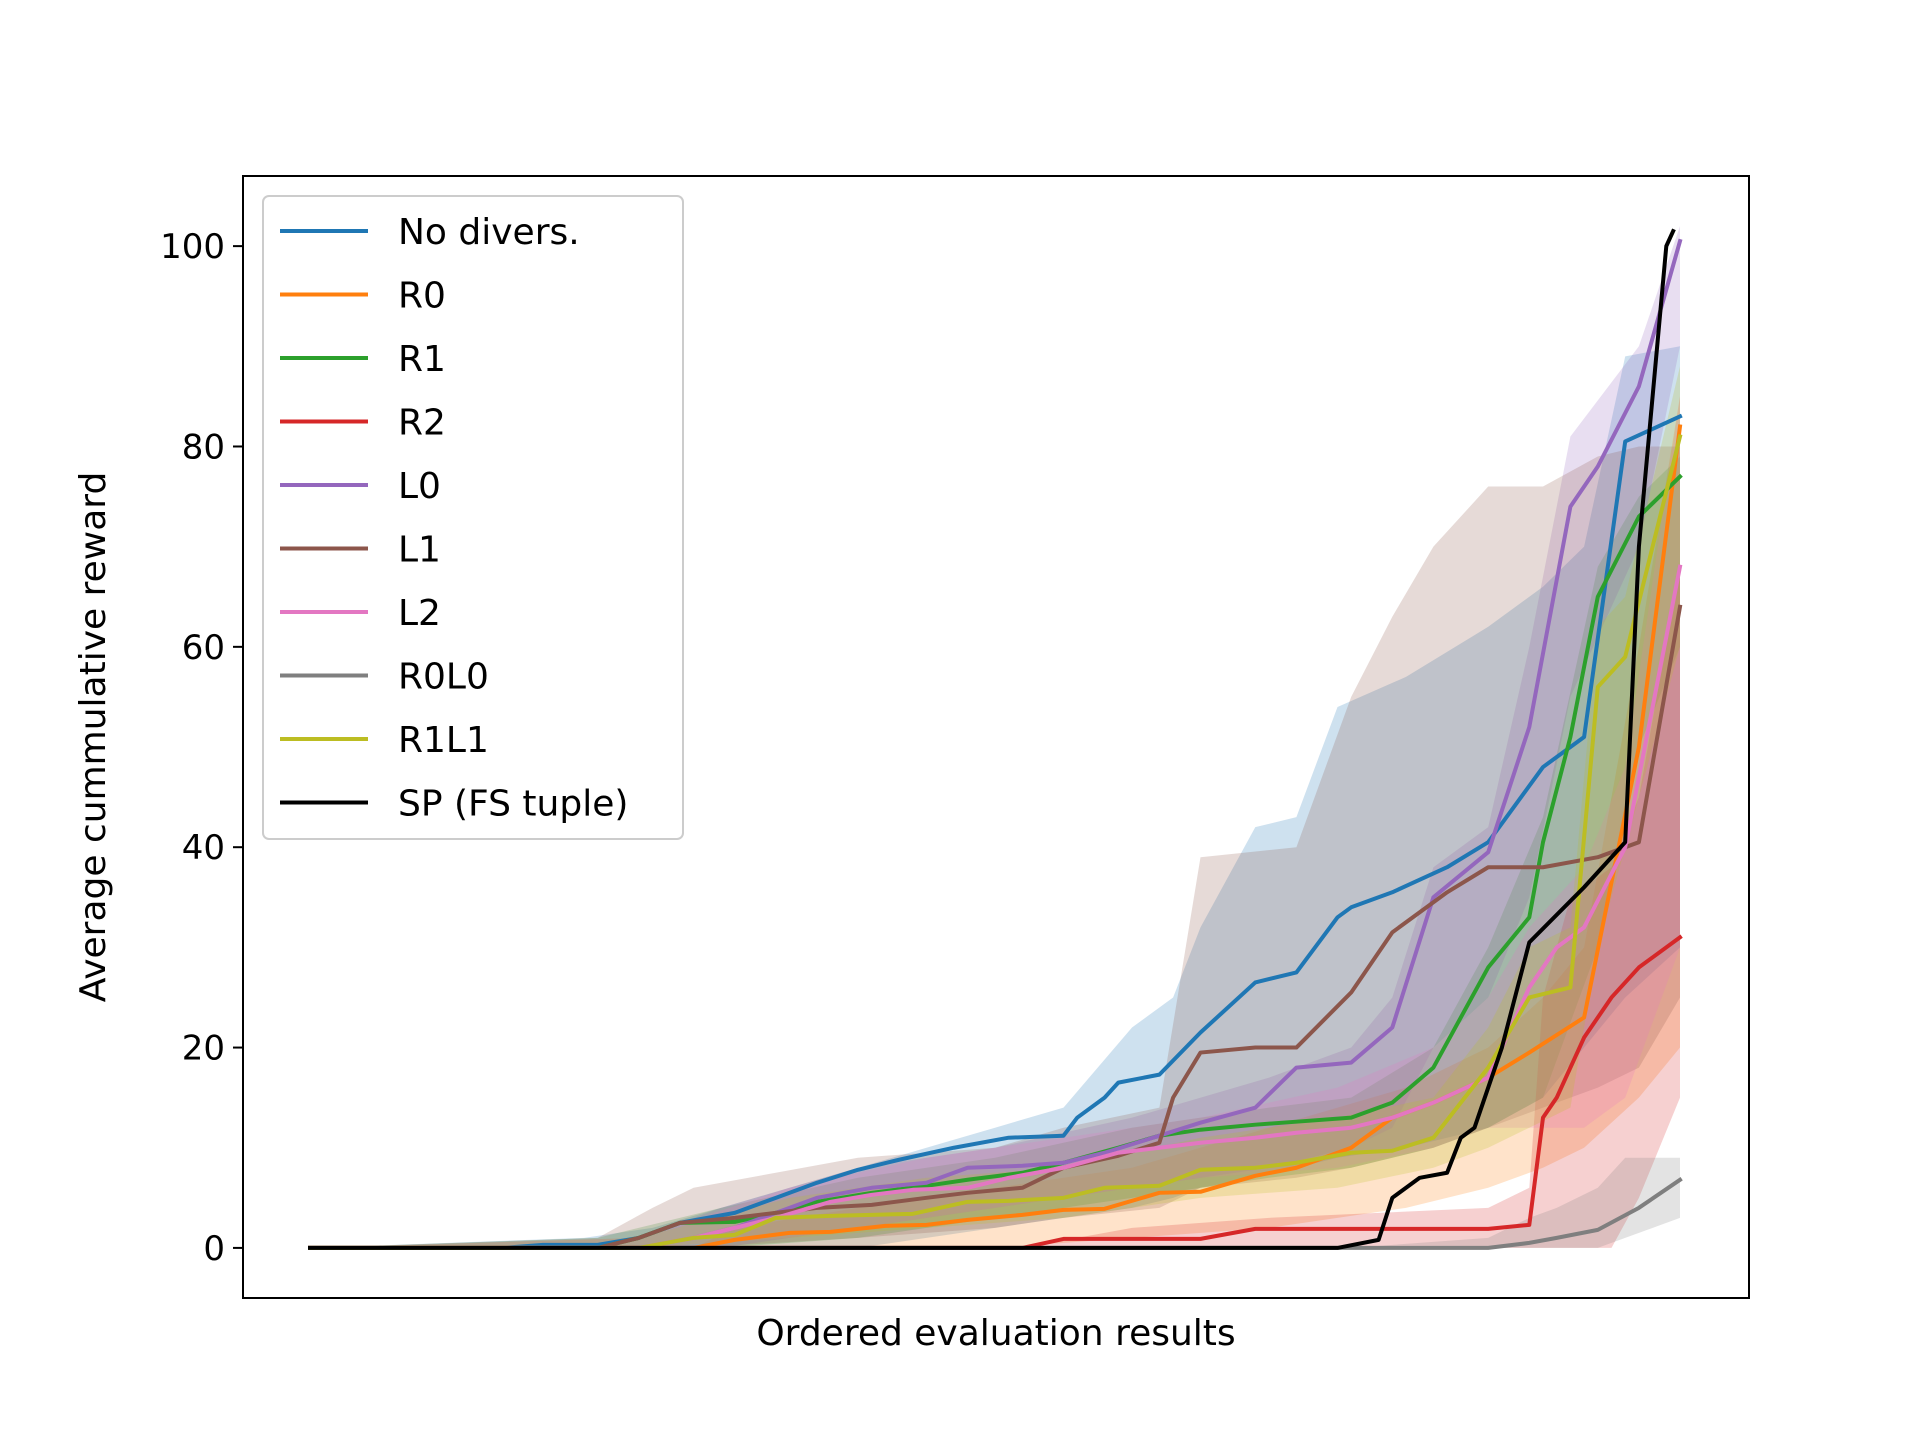  I want to click on y-tick-label: 100, so click(192, 247).